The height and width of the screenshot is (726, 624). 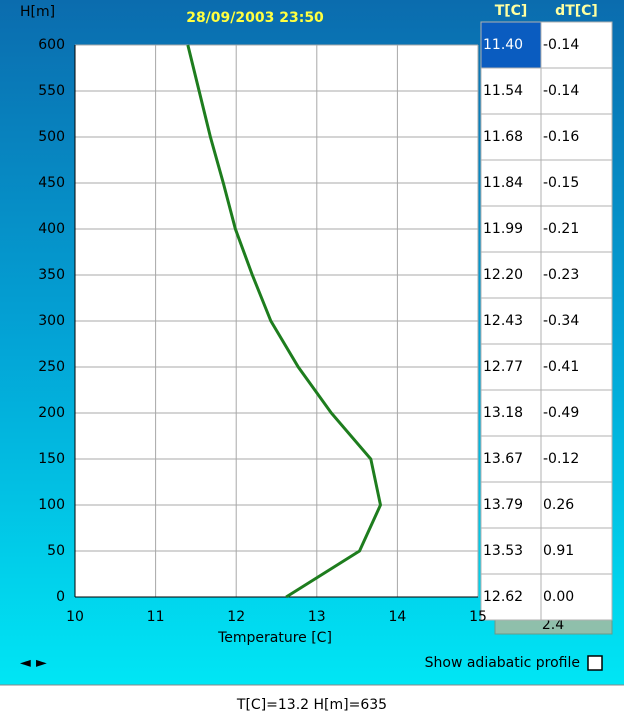 What do you see at coordinates (274, 638) in the screenshot?
I see `x-axis-label: Temperature [C]` at bounding box center [274, 638].